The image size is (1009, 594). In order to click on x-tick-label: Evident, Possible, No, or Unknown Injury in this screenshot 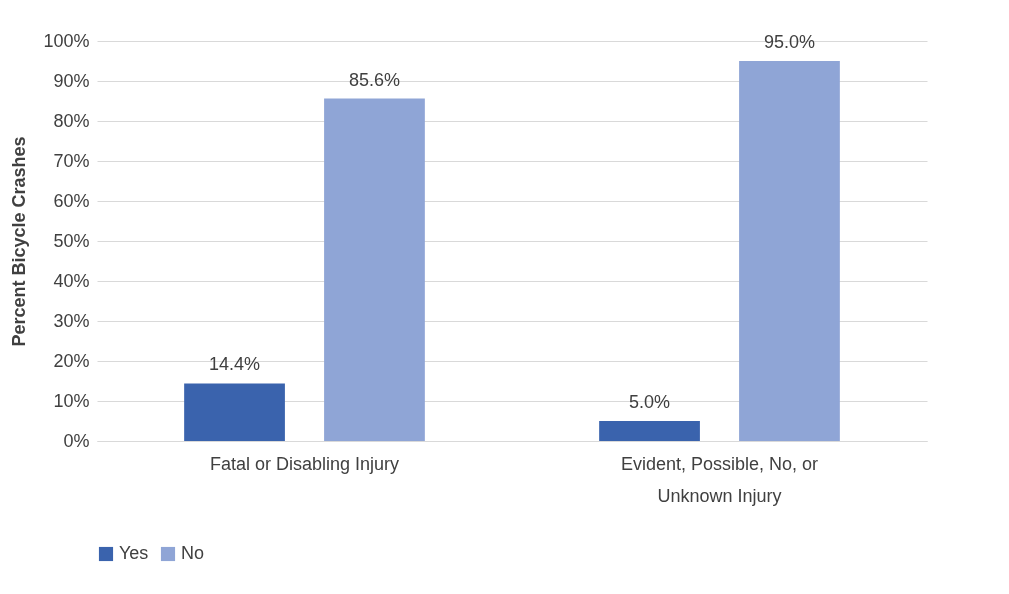, I will do `click(719, 479)`.